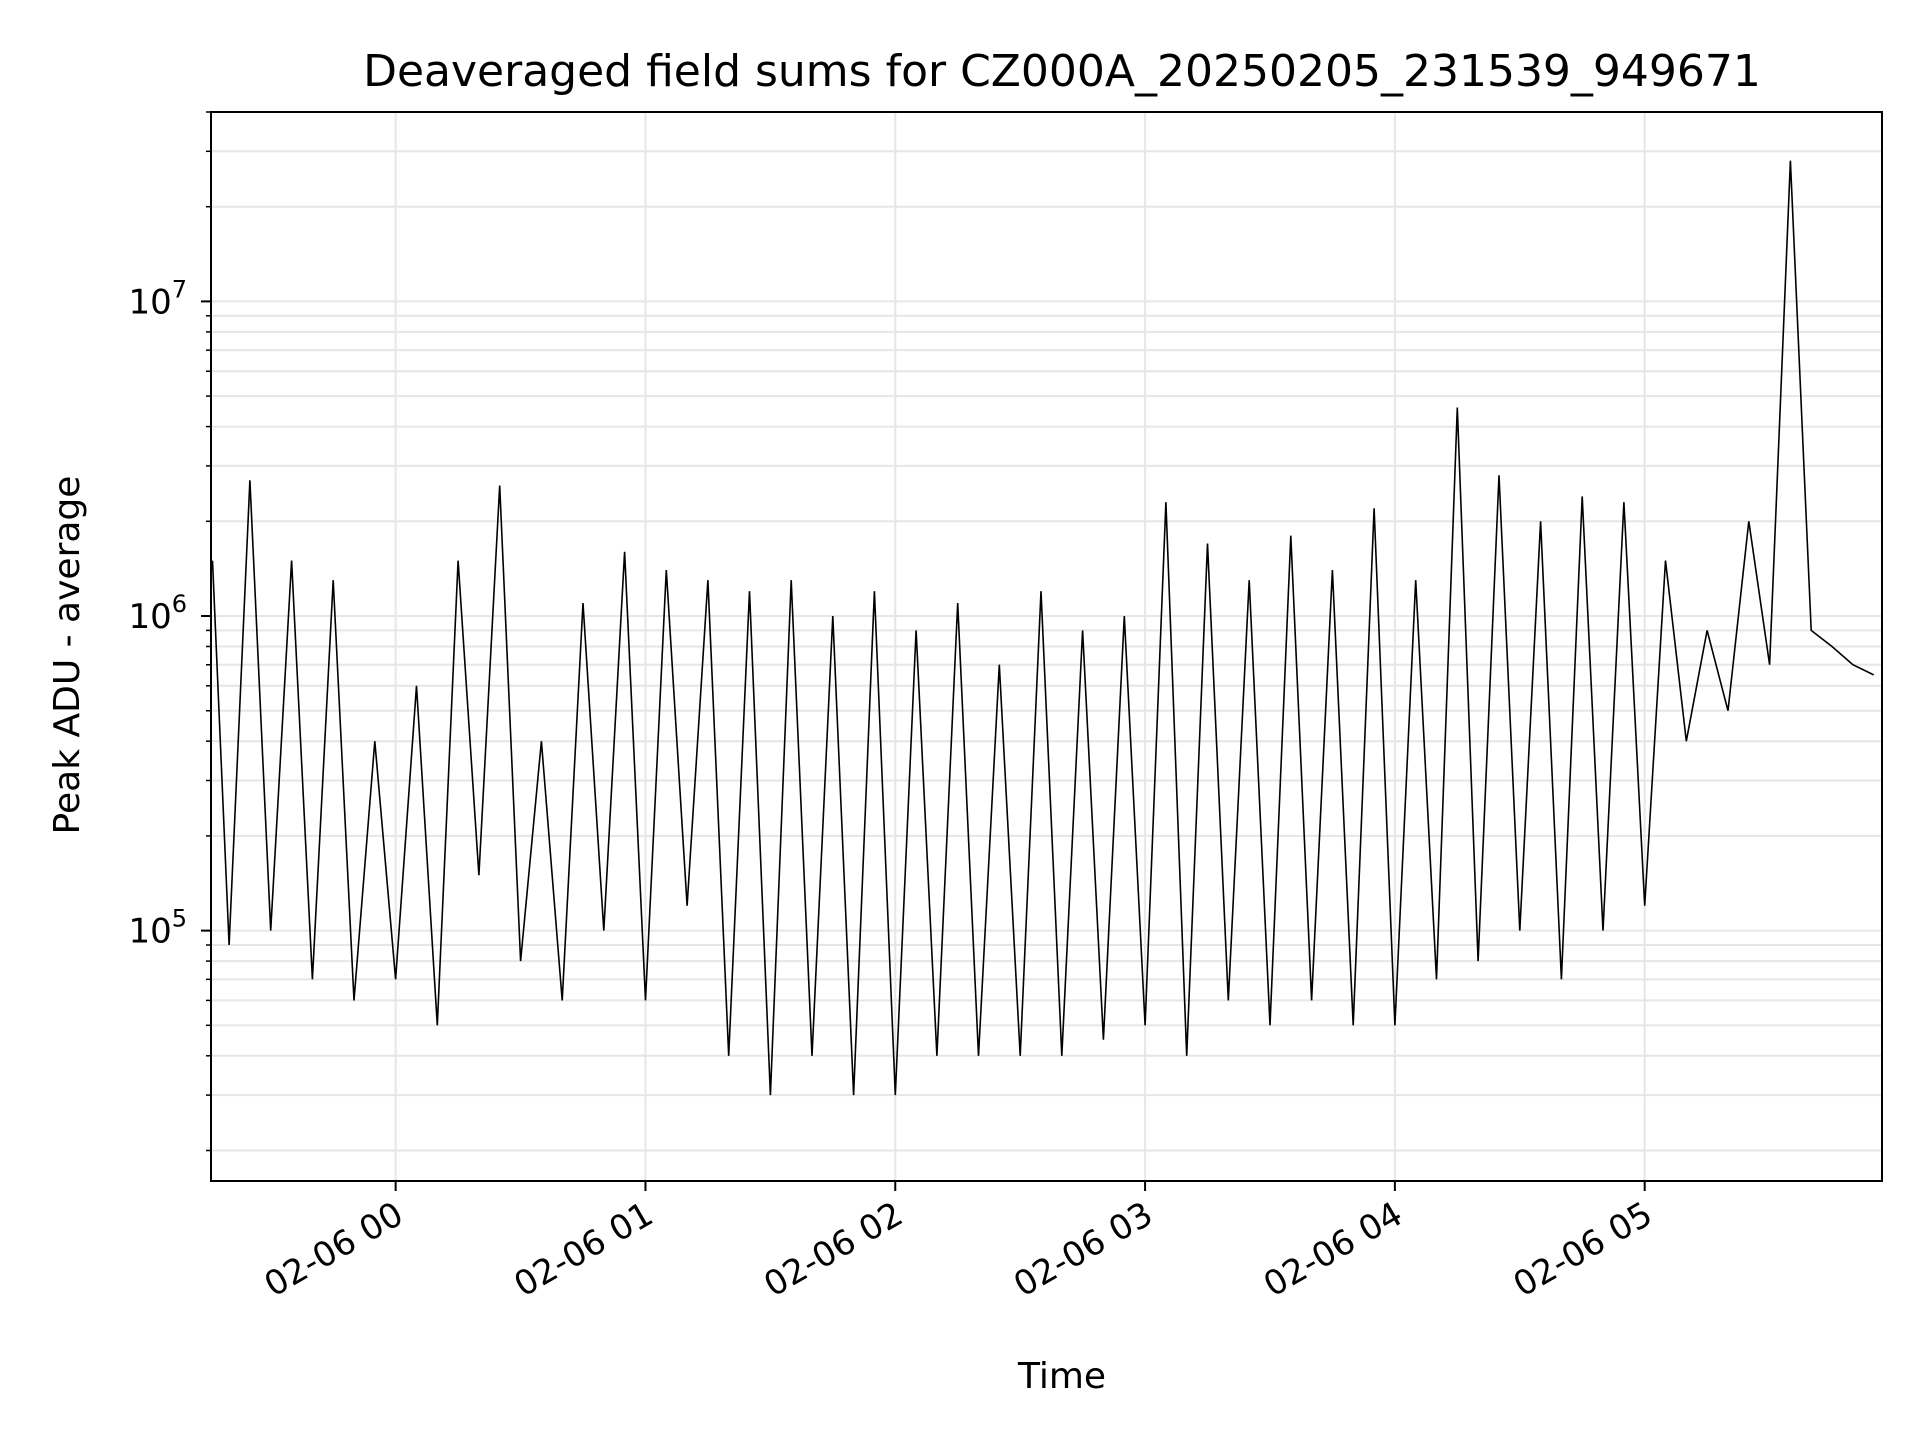 This screenshot has width=1920, height=1440. What do you see at coordinates (67, 655) in the screenshot?
I see `y-axis-label: Peak ADU - average` at bounding box center [67, 655].